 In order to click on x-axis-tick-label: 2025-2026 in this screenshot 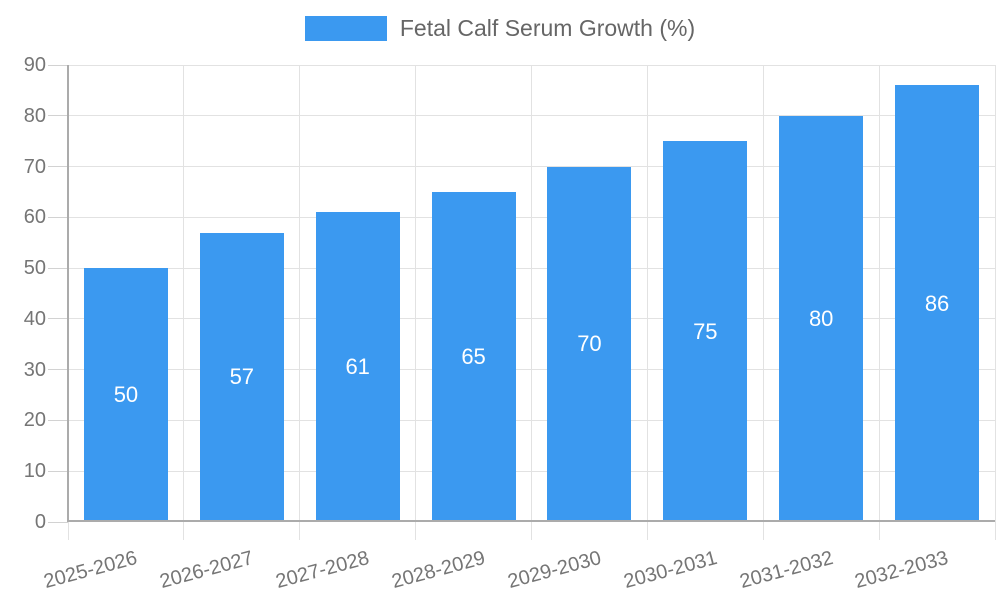, I will do `click(90, 569)`.